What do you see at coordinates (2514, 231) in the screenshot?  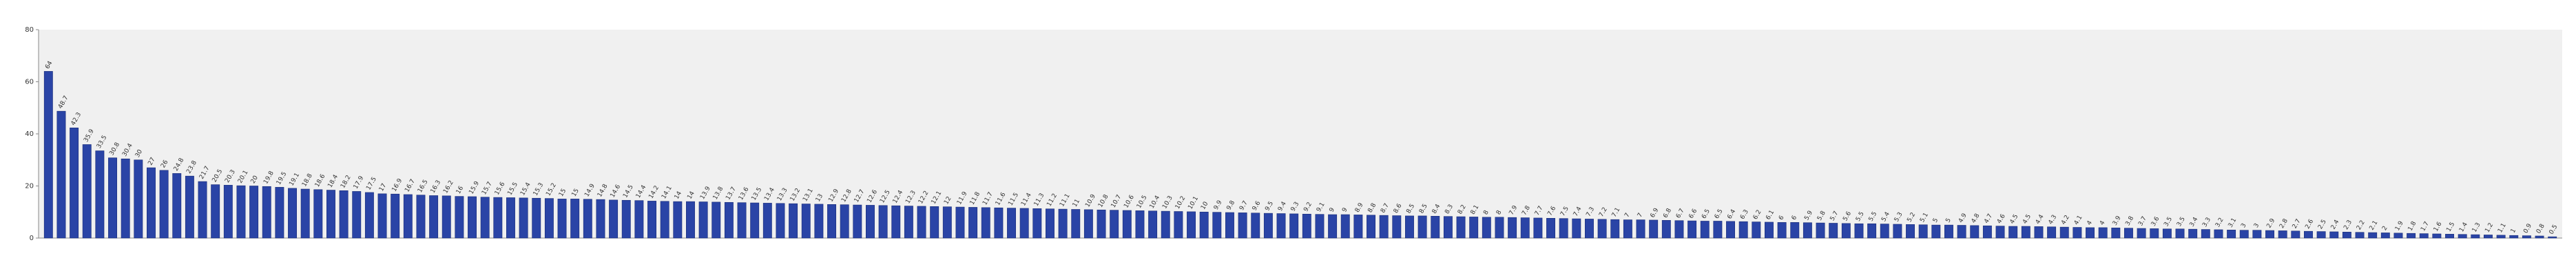 I see `value-label: 1` at bounding box center [2514, 231].